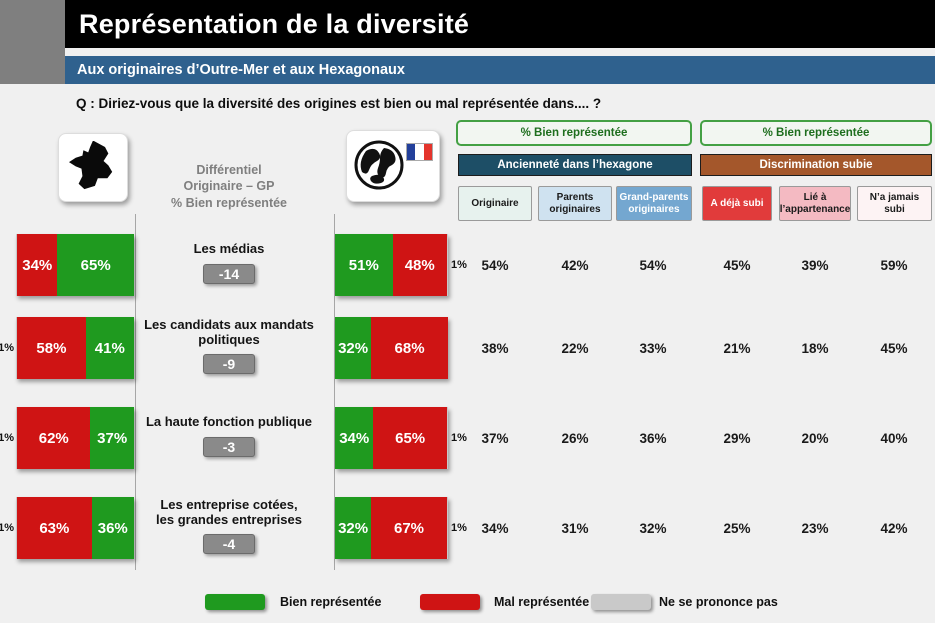  What do you see at coordinates (410, 438) in the screenshot?
I see `mal-segment: 65%` at bounding box center [410, 438].